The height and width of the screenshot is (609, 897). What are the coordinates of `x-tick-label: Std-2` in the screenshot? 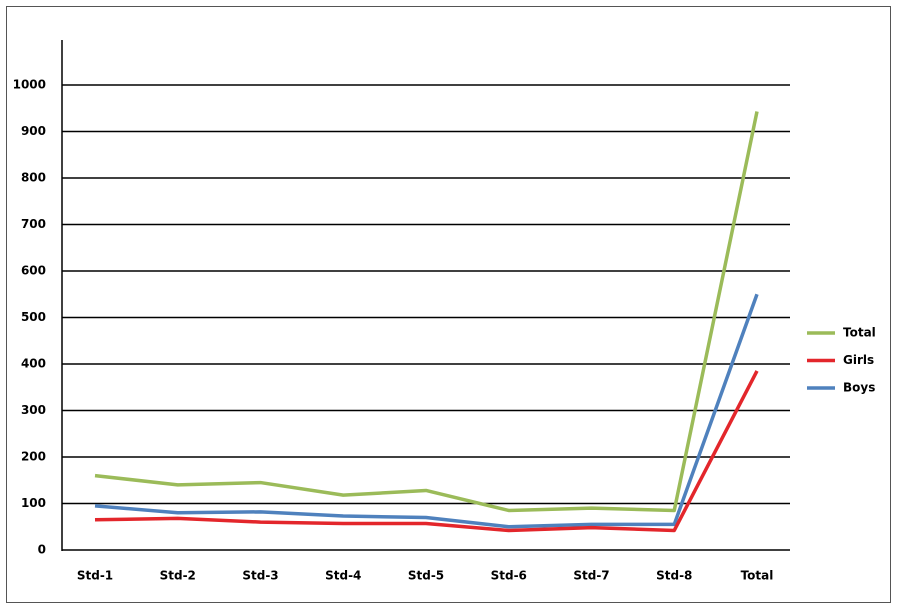 It's located at (178, 576).